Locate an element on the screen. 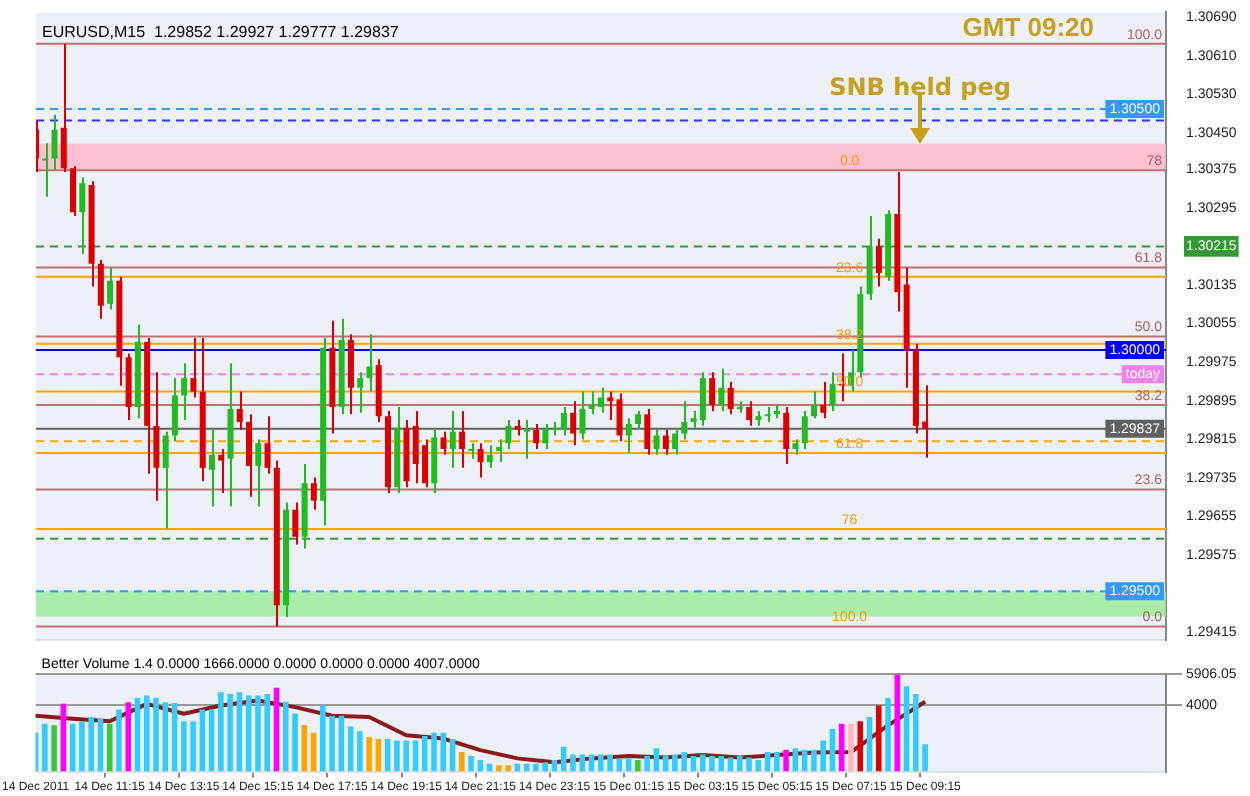  annotation: EURUSD,M15 1.29852 1.29927 1.29777 1.29837 is located at coordinates (221, 31).